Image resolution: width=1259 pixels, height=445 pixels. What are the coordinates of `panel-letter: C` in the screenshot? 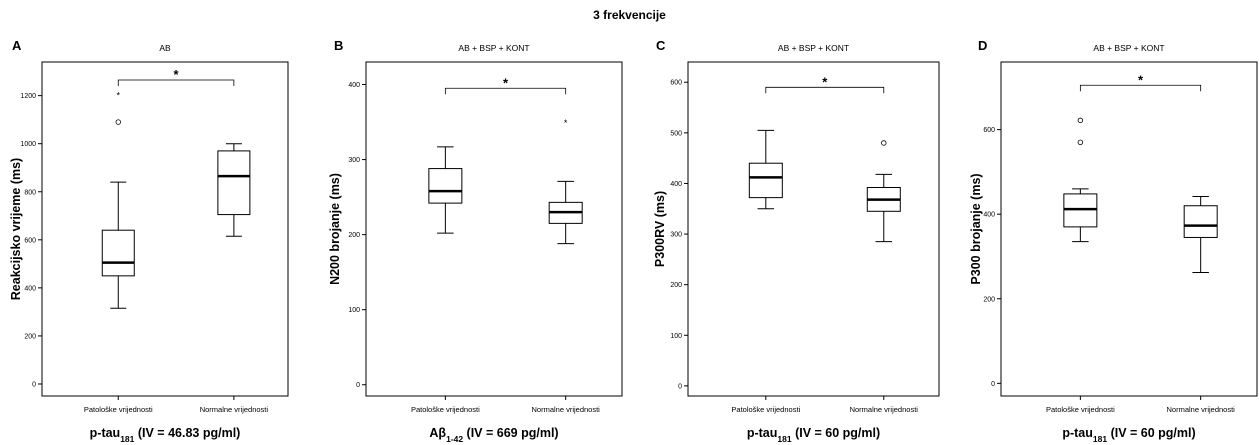 It's located at (661, 45).